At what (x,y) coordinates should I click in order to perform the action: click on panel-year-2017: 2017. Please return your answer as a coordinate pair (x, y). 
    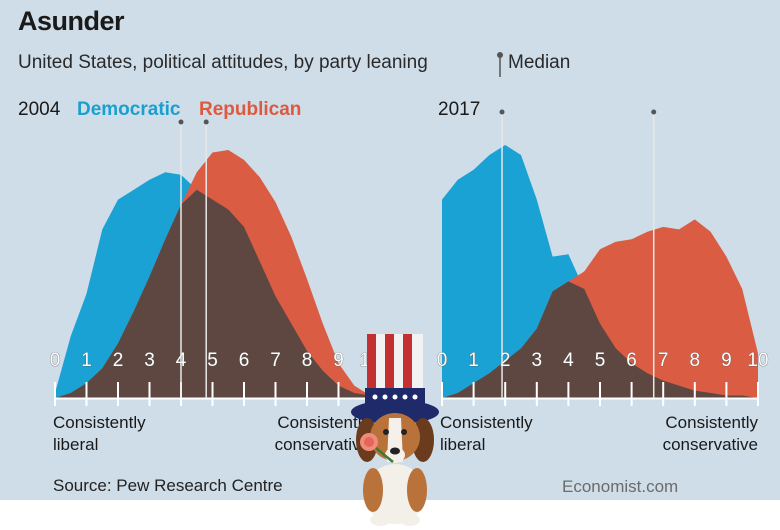
    Looking at the image, I should click on (459, 109).